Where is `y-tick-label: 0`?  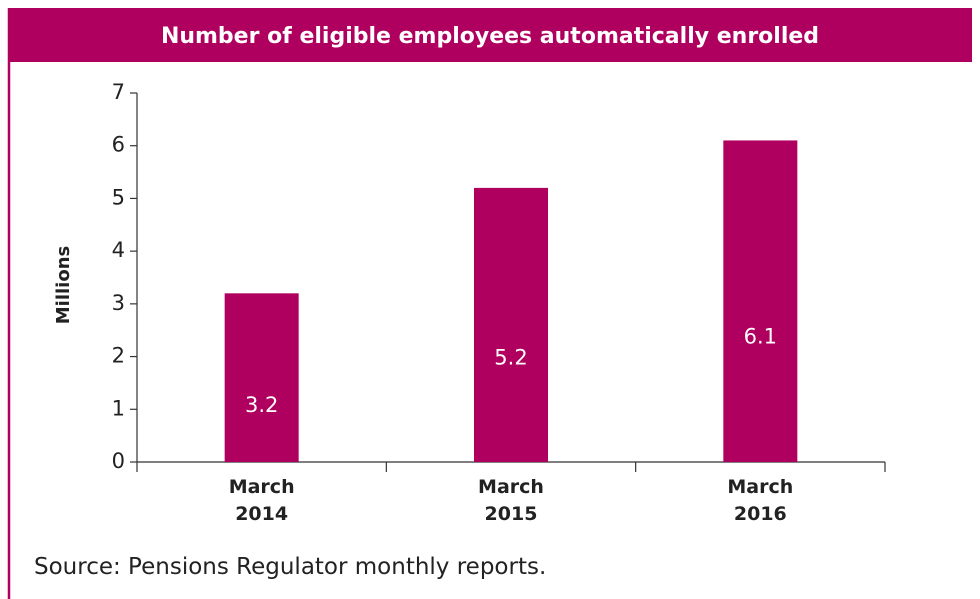 y-tick-label: 0 is located at coordinates (118, 461).